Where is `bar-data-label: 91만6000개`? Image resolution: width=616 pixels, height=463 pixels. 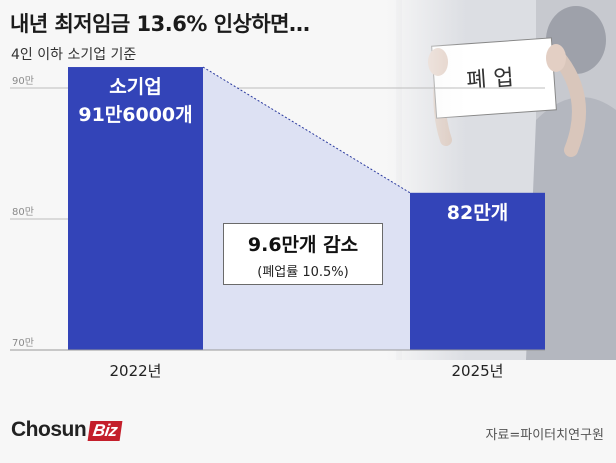
bar-data-label: 91만6000개 is located at coordinates (135, 115).